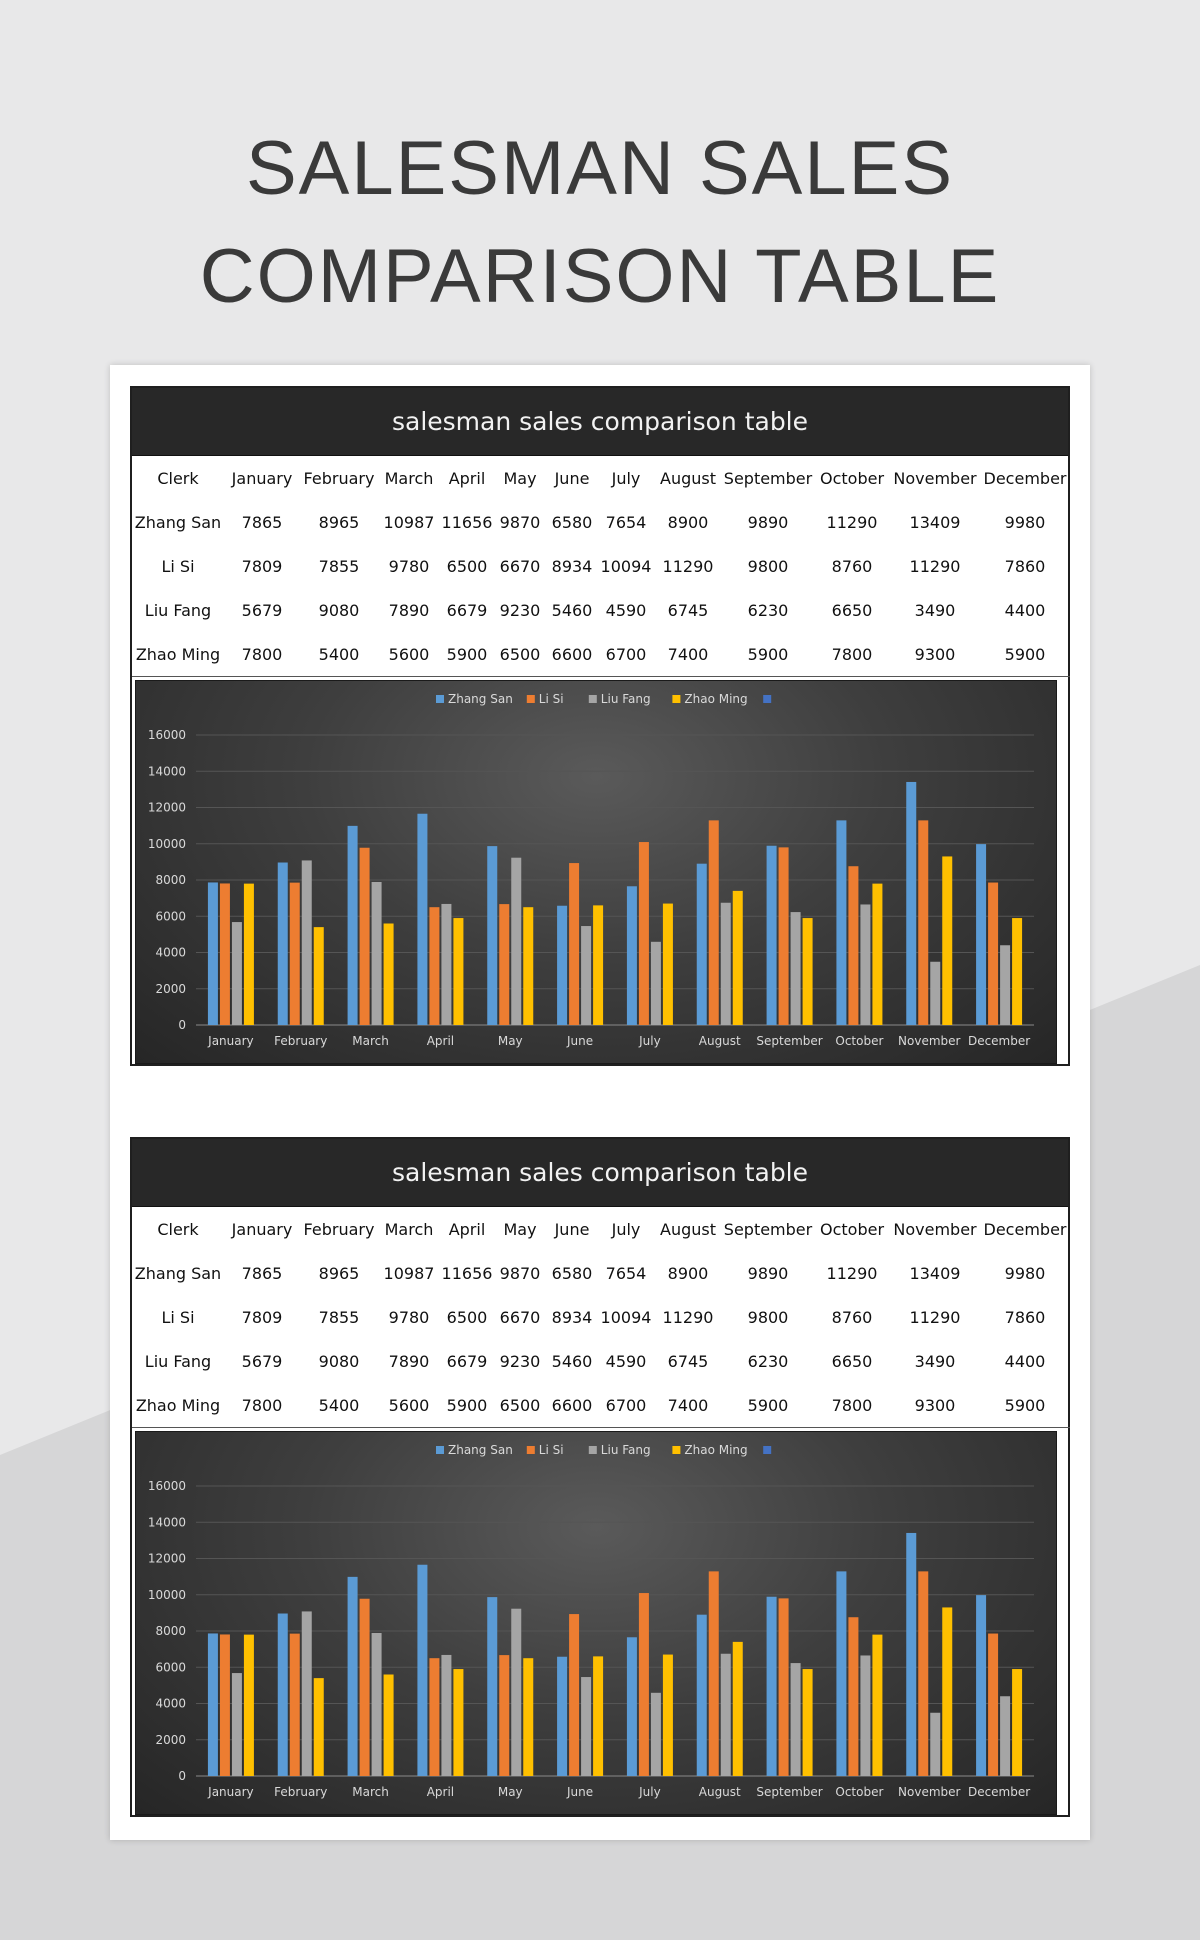 This screenshot has width=1200, height=1940. I want to click on sheet-title: salesman sales comparison table, so click(600, 422).